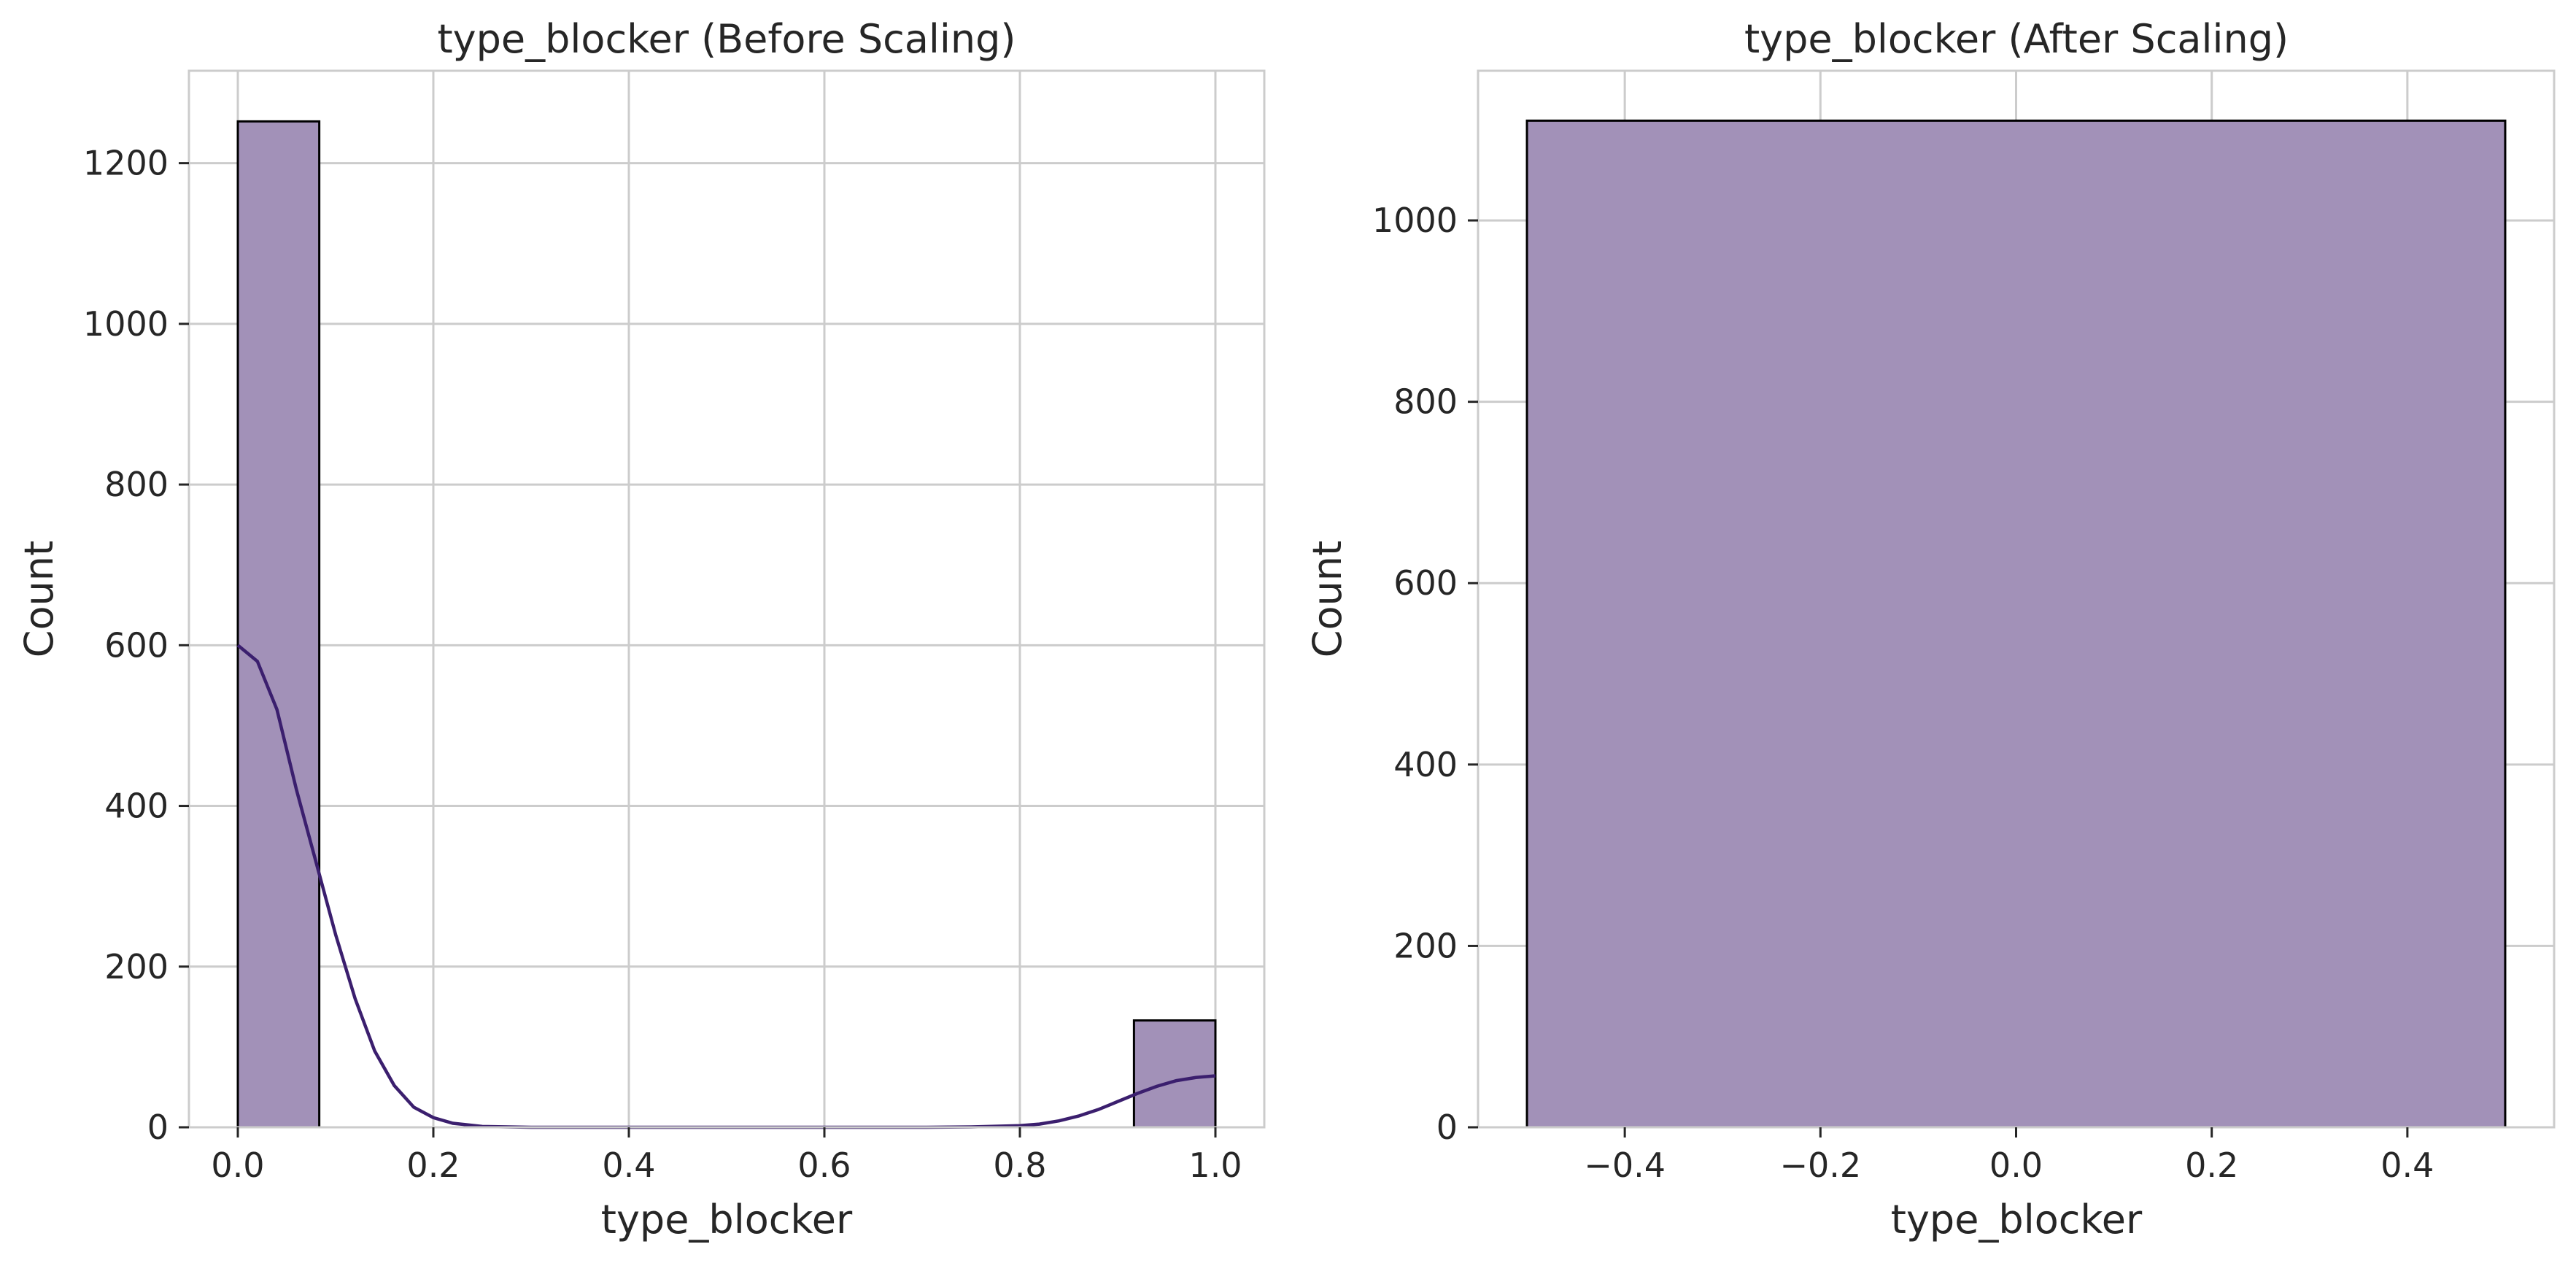 Image resolution: width=2576 pixels, height=1263 pixels. I want to click on x-tick-label: −0.4, so click(1625, 1165).